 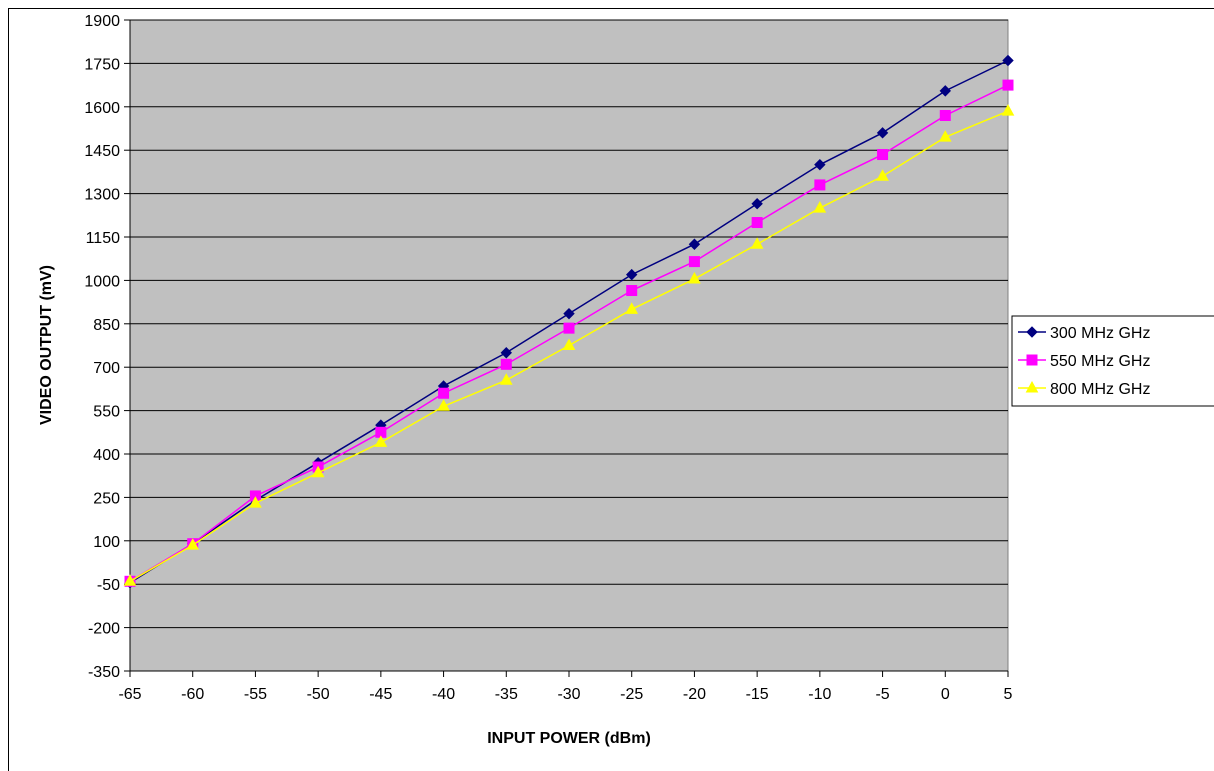 I want to click on legend-label: 800 MHz GHz, so click(x=1100, y=389).